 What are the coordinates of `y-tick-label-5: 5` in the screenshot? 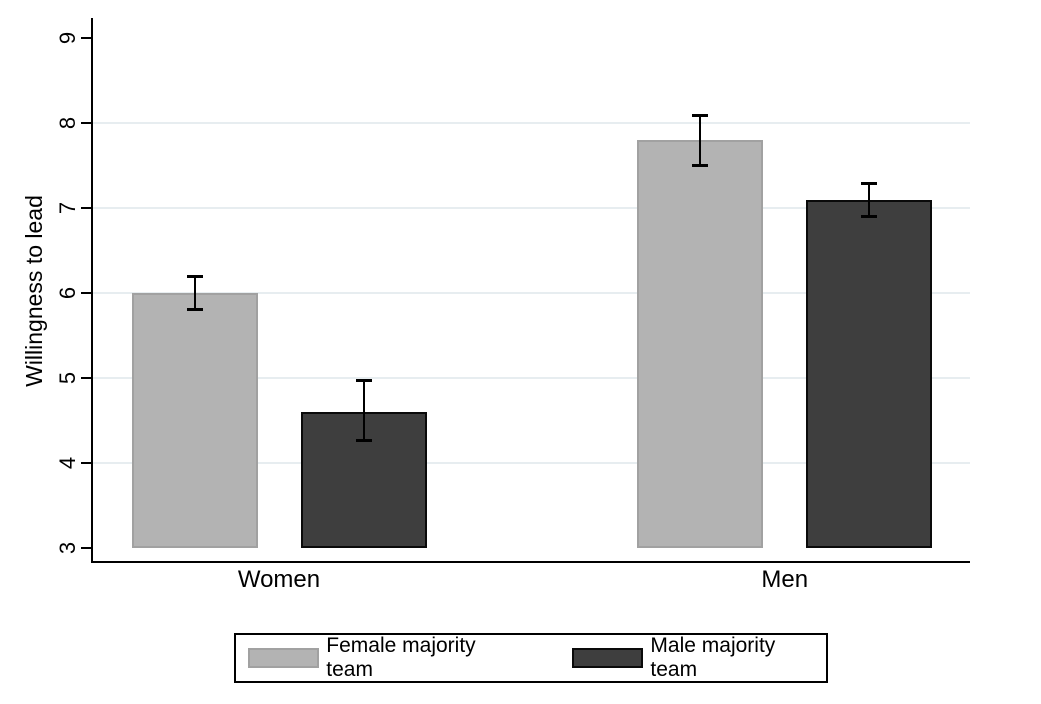 It's located at (67, 378).